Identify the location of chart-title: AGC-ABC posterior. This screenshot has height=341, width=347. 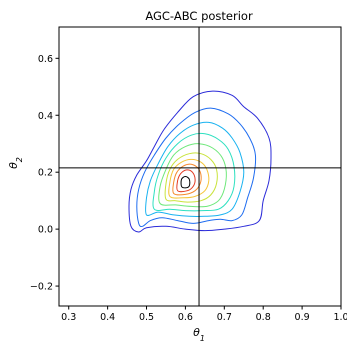
(199, 16).